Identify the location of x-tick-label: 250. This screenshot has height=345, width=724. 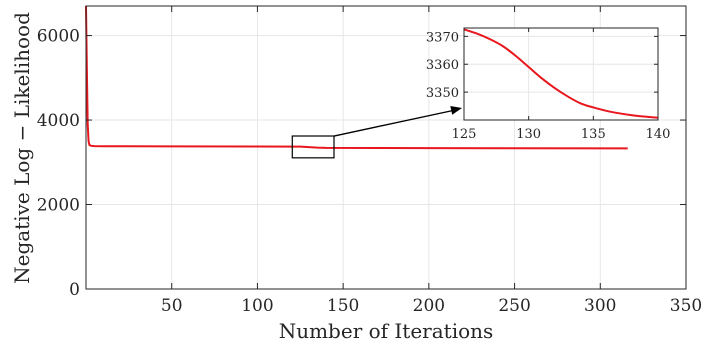
(514, 306).